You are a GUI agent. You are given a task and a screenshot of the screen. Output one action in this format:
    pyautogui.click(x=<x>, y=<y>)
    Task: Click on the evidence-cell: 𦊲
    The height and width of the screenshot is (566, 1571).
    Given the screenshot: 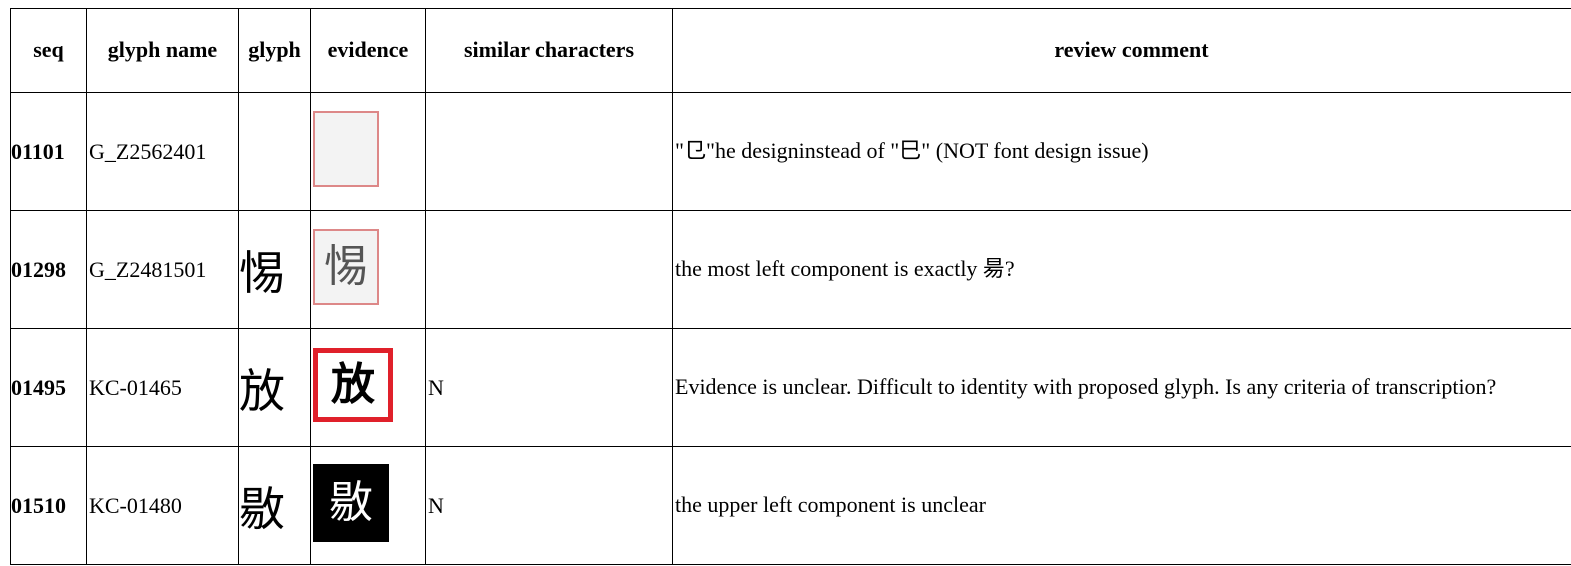 What is the action you would take?
    pyautogui.click(x=368, y=151)
    